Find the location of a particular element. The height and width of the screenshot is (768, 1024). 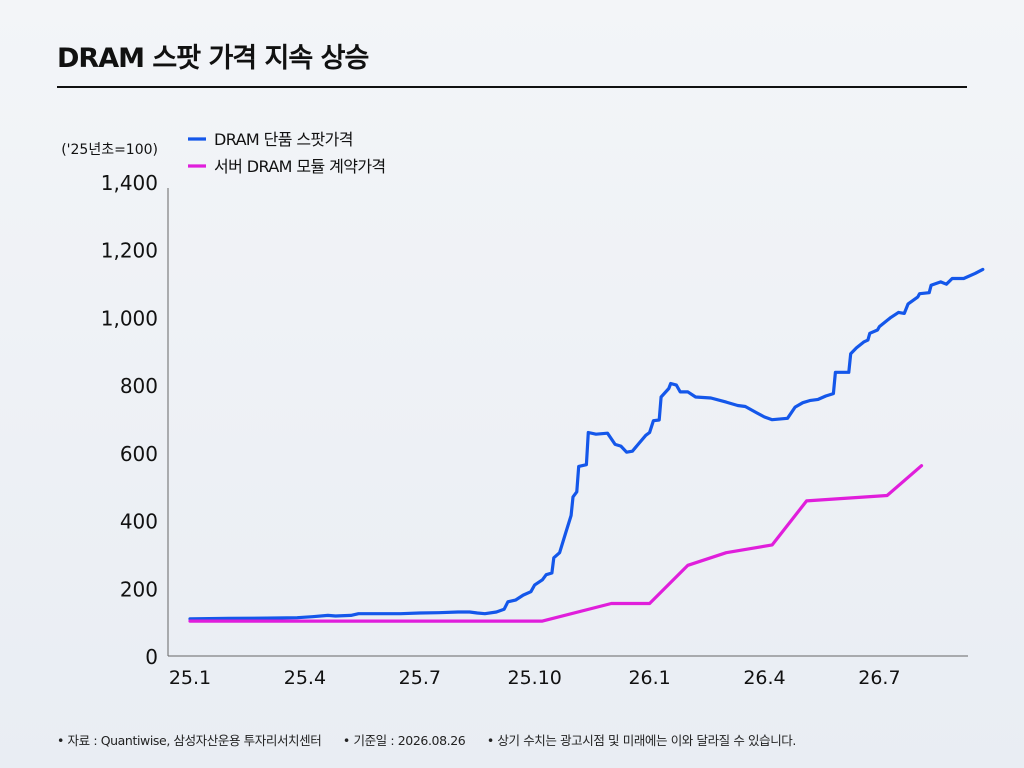

footer-base-date: • 기준일 : 2026.08.26 is located at coordinates (404, 740).